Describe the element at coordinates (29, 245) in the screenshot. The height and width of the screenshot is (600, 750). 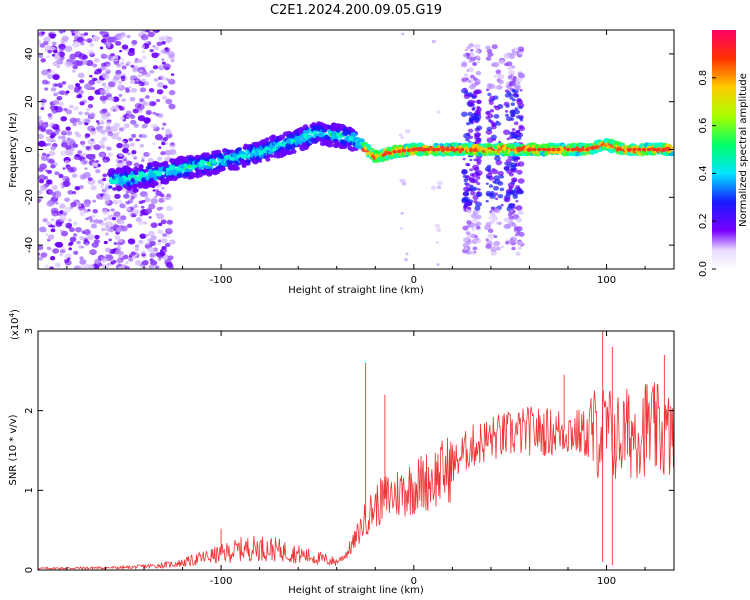
I see `spectrogram-ytick-label: -40` at that location.